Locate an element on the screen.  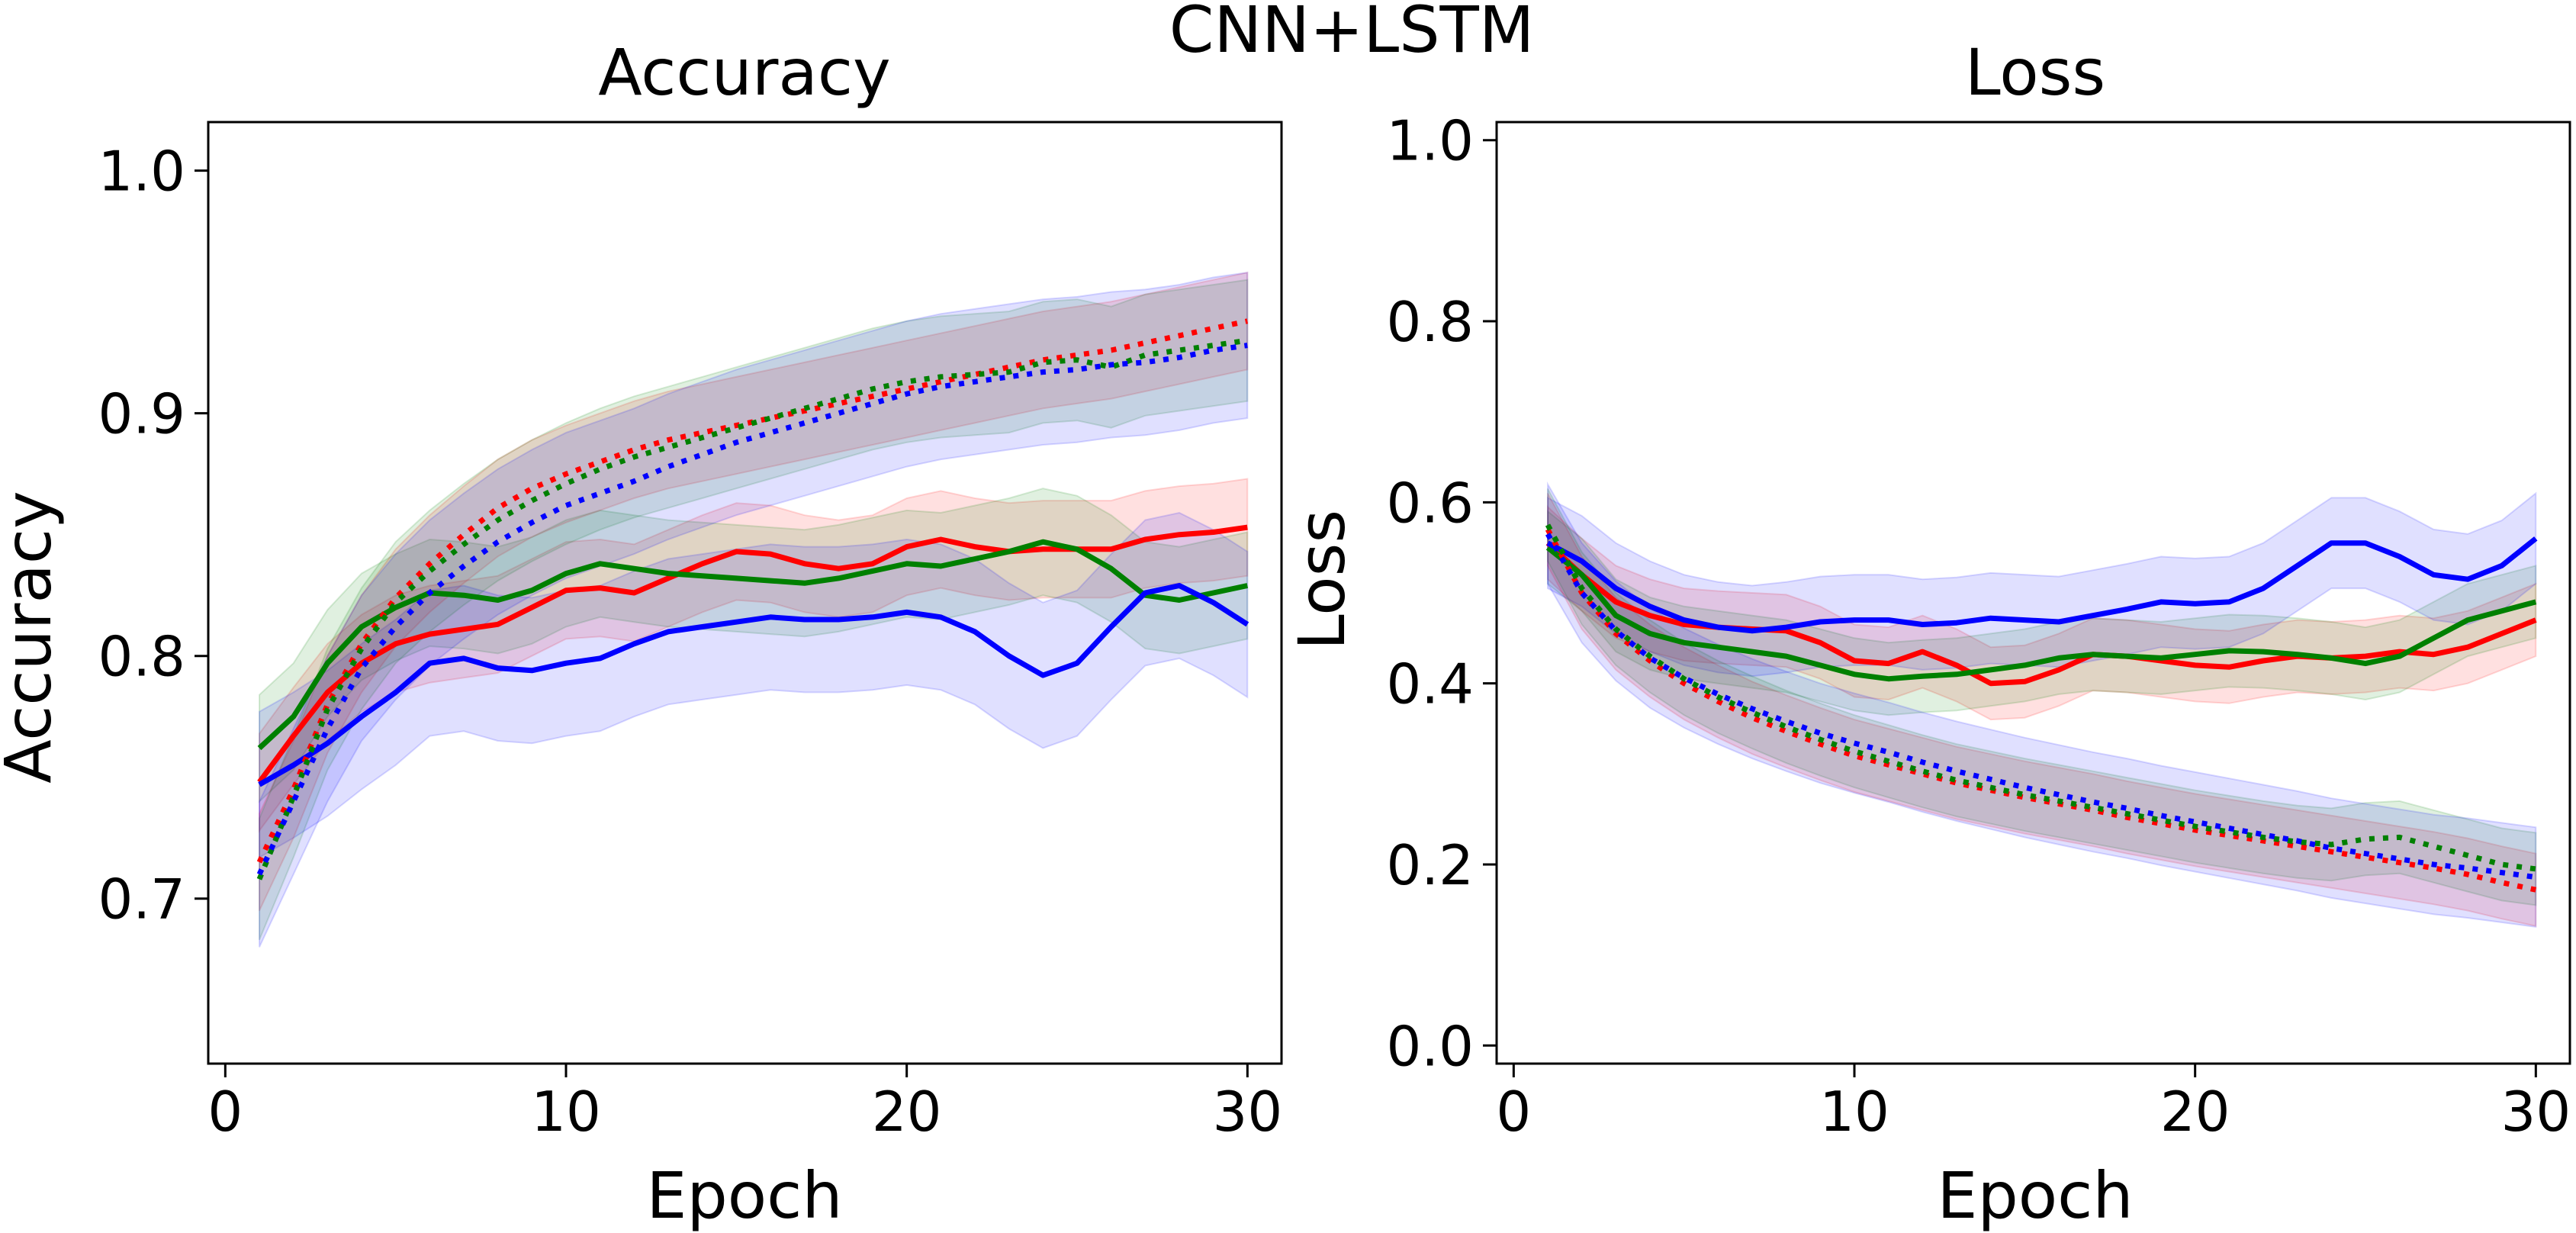
accuracy-y-tick-label: 0.7 is located at coordinates (141, 900).